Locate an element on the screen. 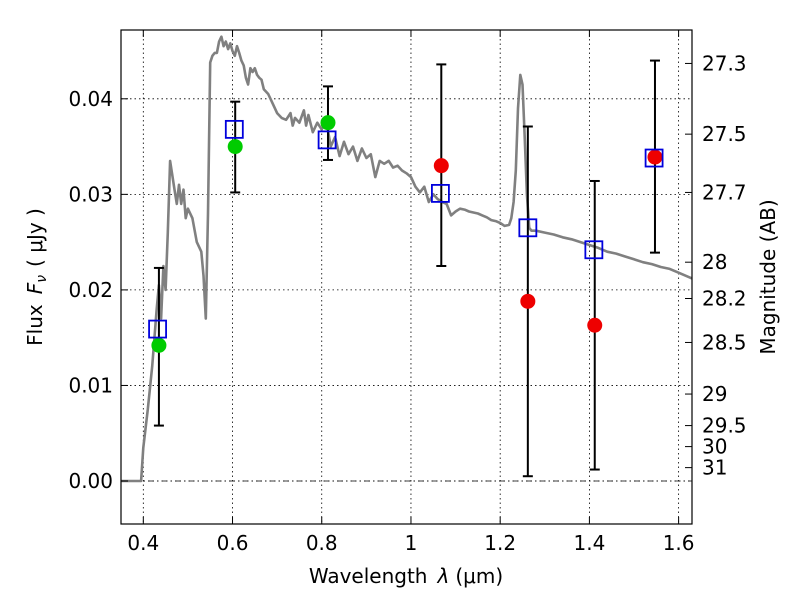 This screenshot has height=600, width=800. y2-tick-label: 31 is located at coordinates (714, 468).